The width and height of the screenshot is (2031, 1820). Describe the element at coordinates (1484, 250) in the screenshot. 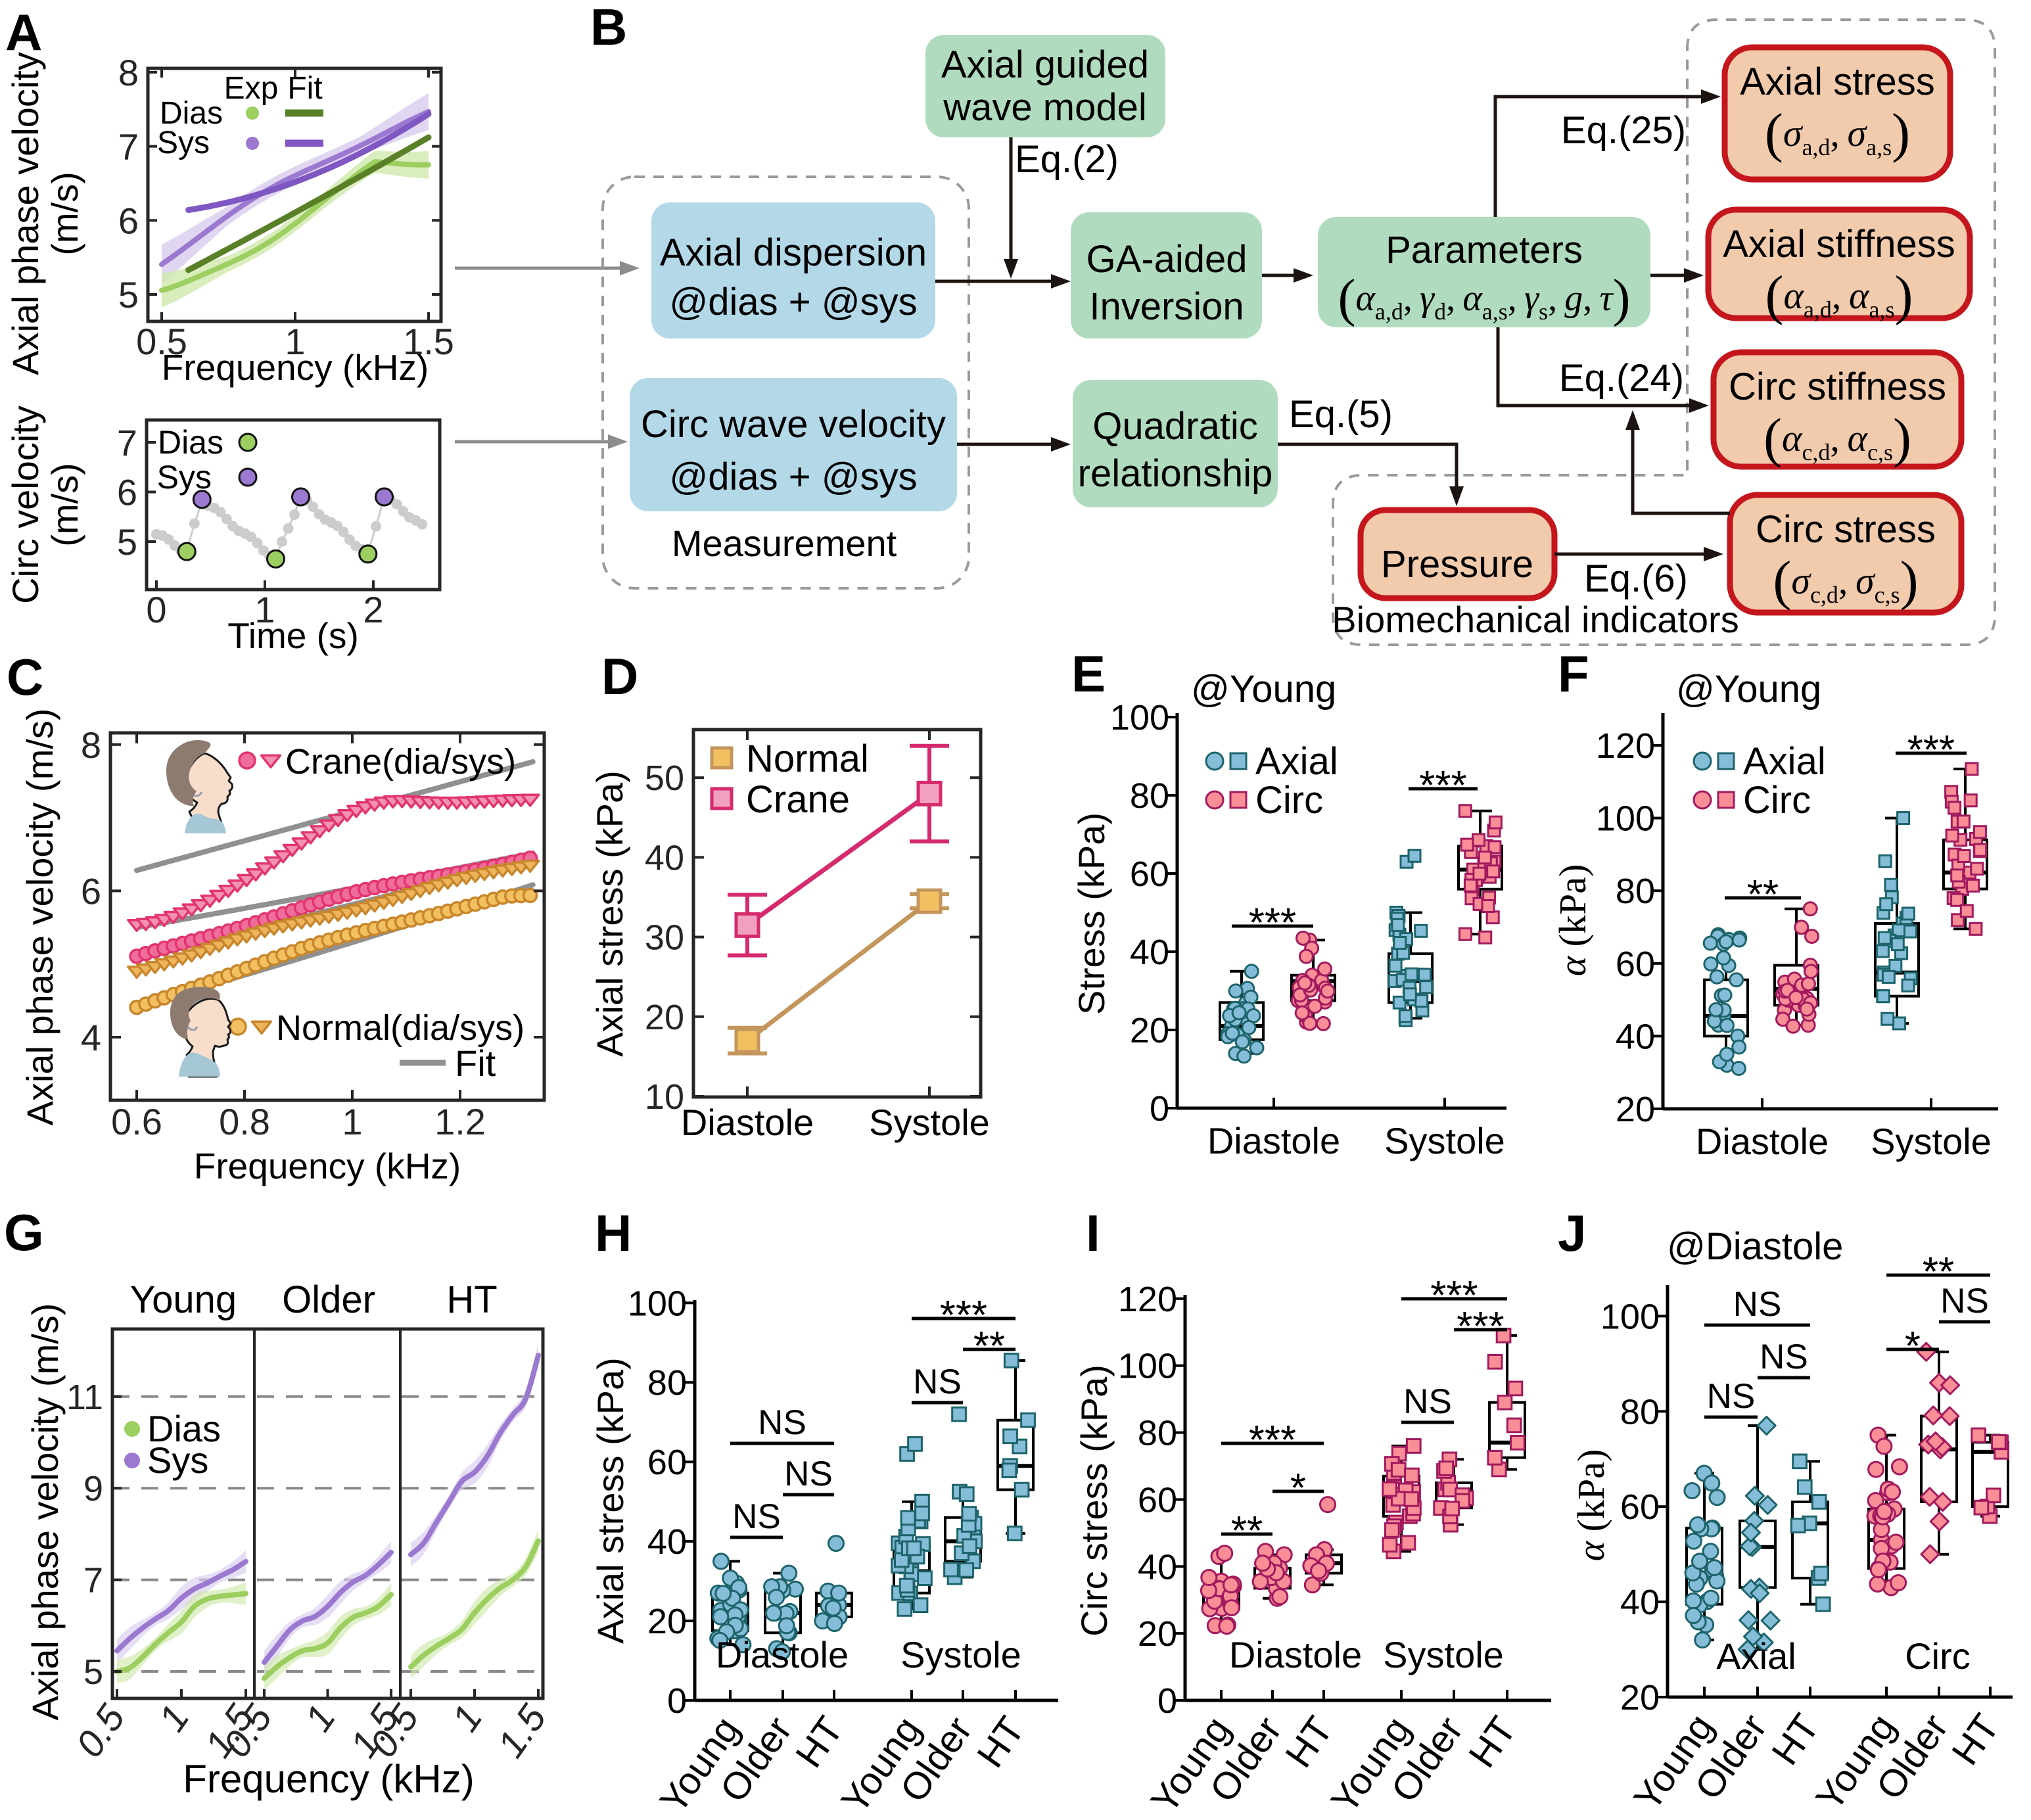

I see `svg-text: Parameters` at that location.